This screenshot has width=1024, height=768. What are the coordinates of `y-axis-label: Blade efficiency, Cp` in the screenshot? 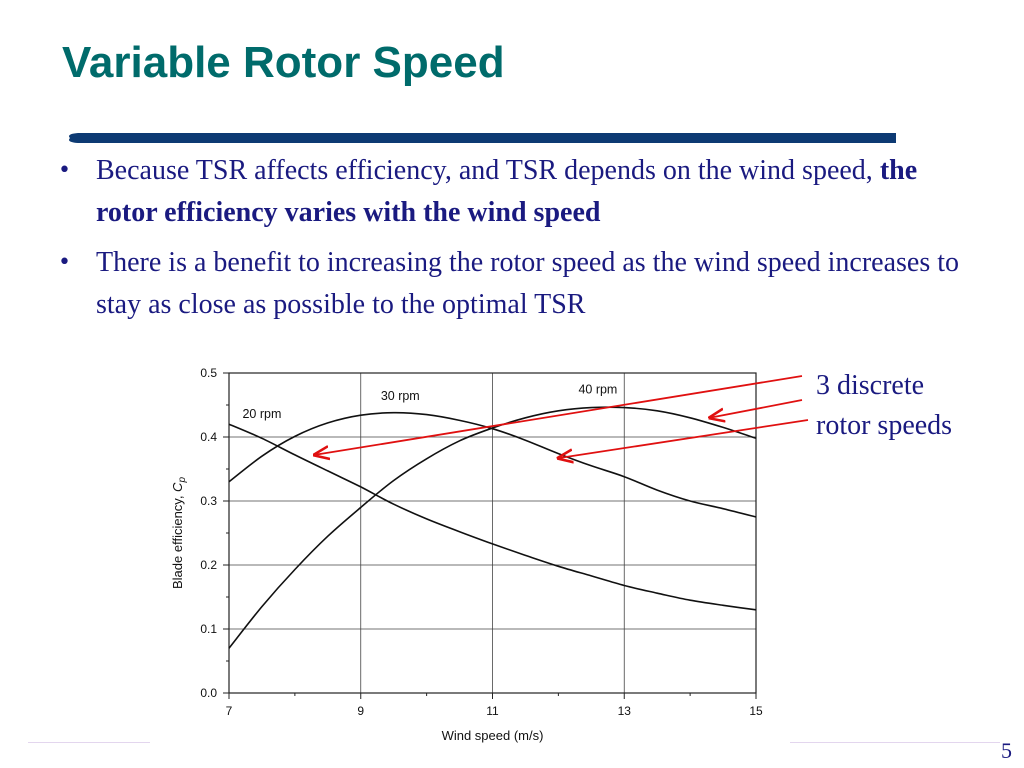 It's located at (179, 533).